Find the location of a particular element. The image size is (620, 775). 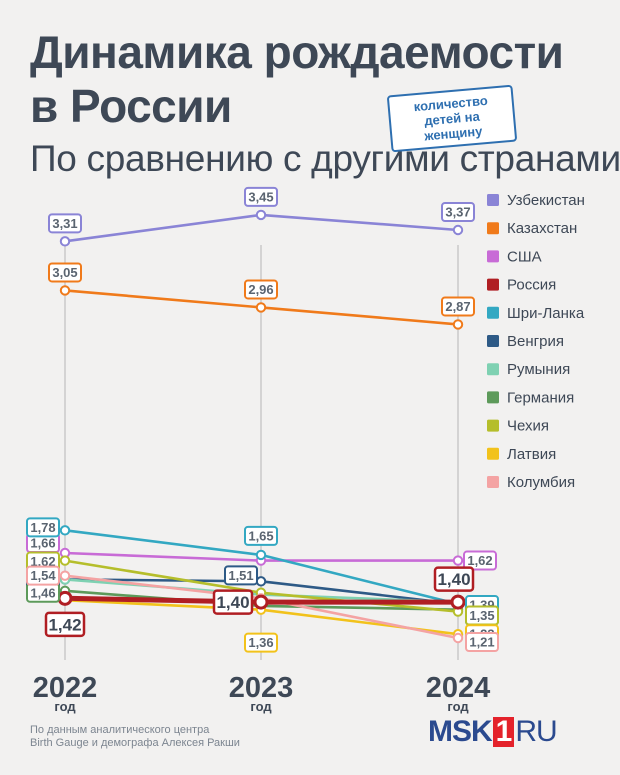

series-10-point-2022 is located at coordinates (65, 575).